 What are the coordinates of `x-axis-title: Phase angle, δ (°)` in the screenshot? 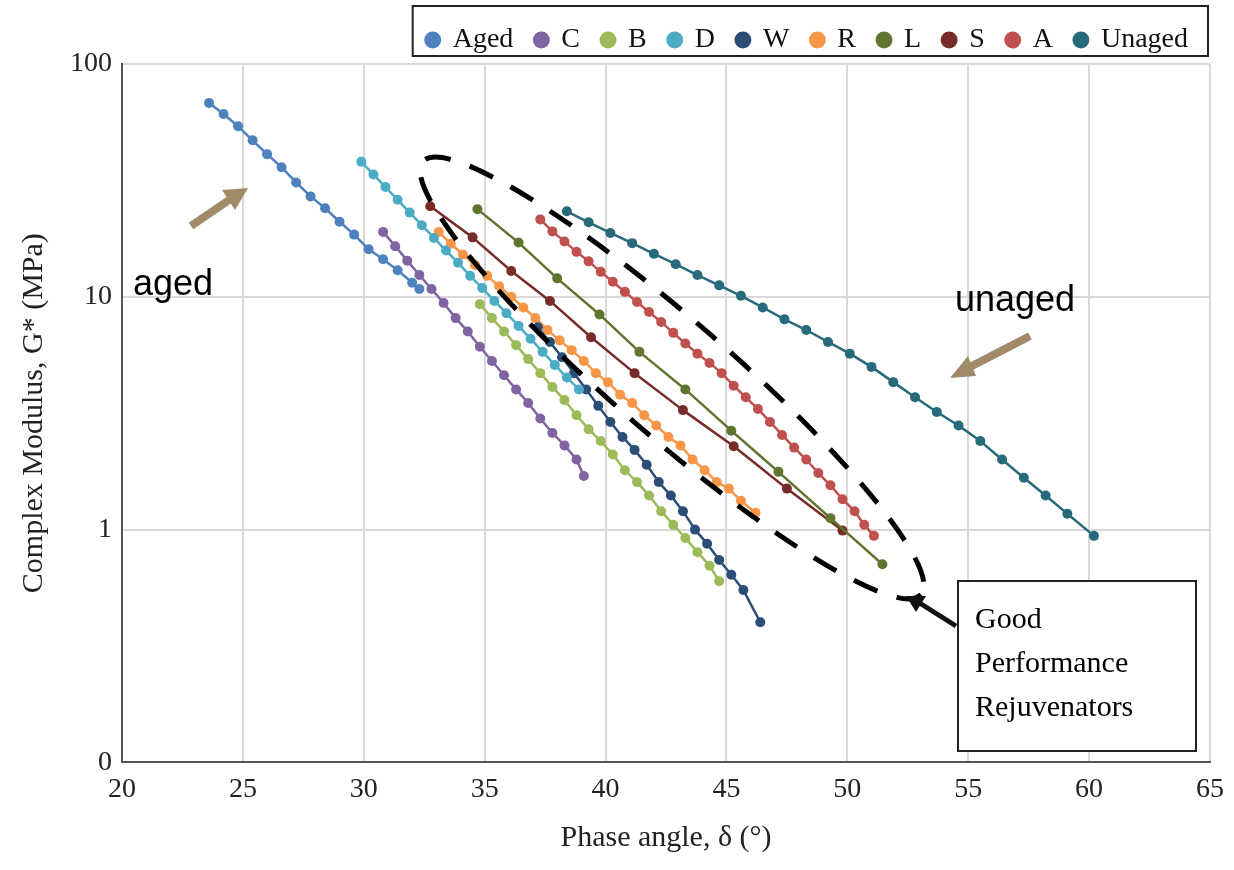 It's located at (666, 835).